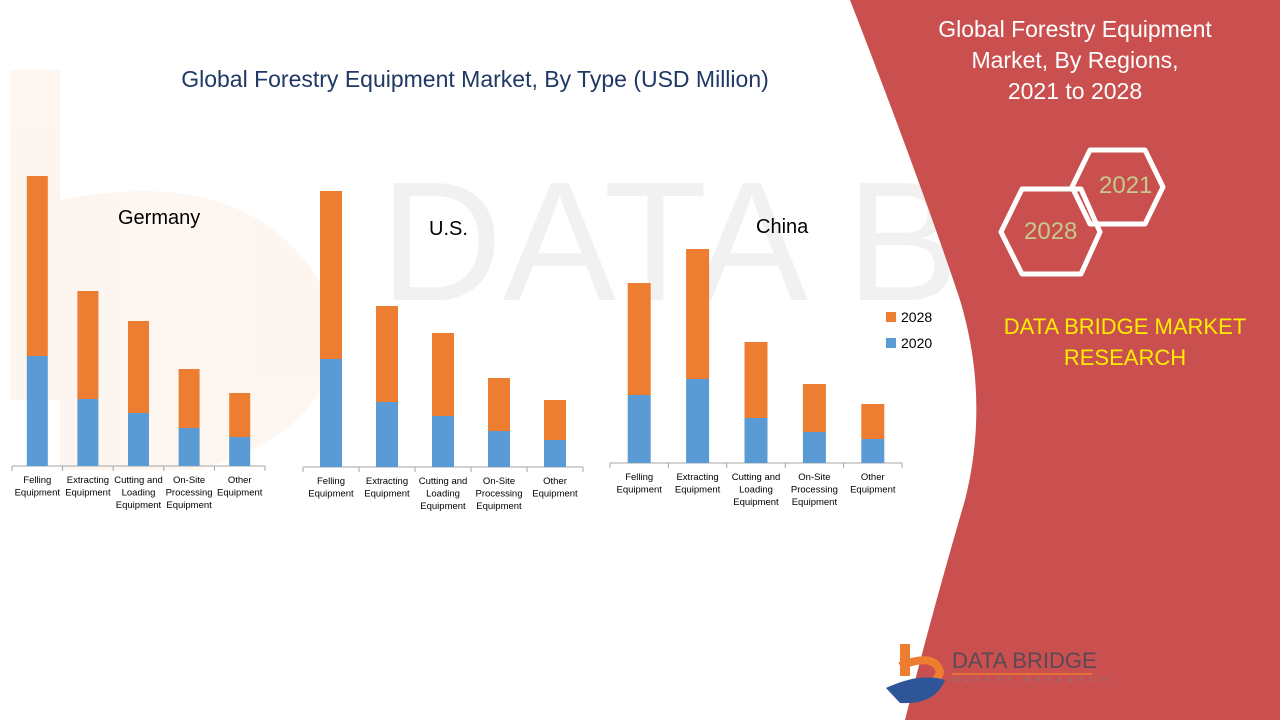  What do you see at coordinates (1125, 326) in the screenshot?
I see `brand-line: DATA BRIDGE MARKET` at bounding box center [1125, 326].